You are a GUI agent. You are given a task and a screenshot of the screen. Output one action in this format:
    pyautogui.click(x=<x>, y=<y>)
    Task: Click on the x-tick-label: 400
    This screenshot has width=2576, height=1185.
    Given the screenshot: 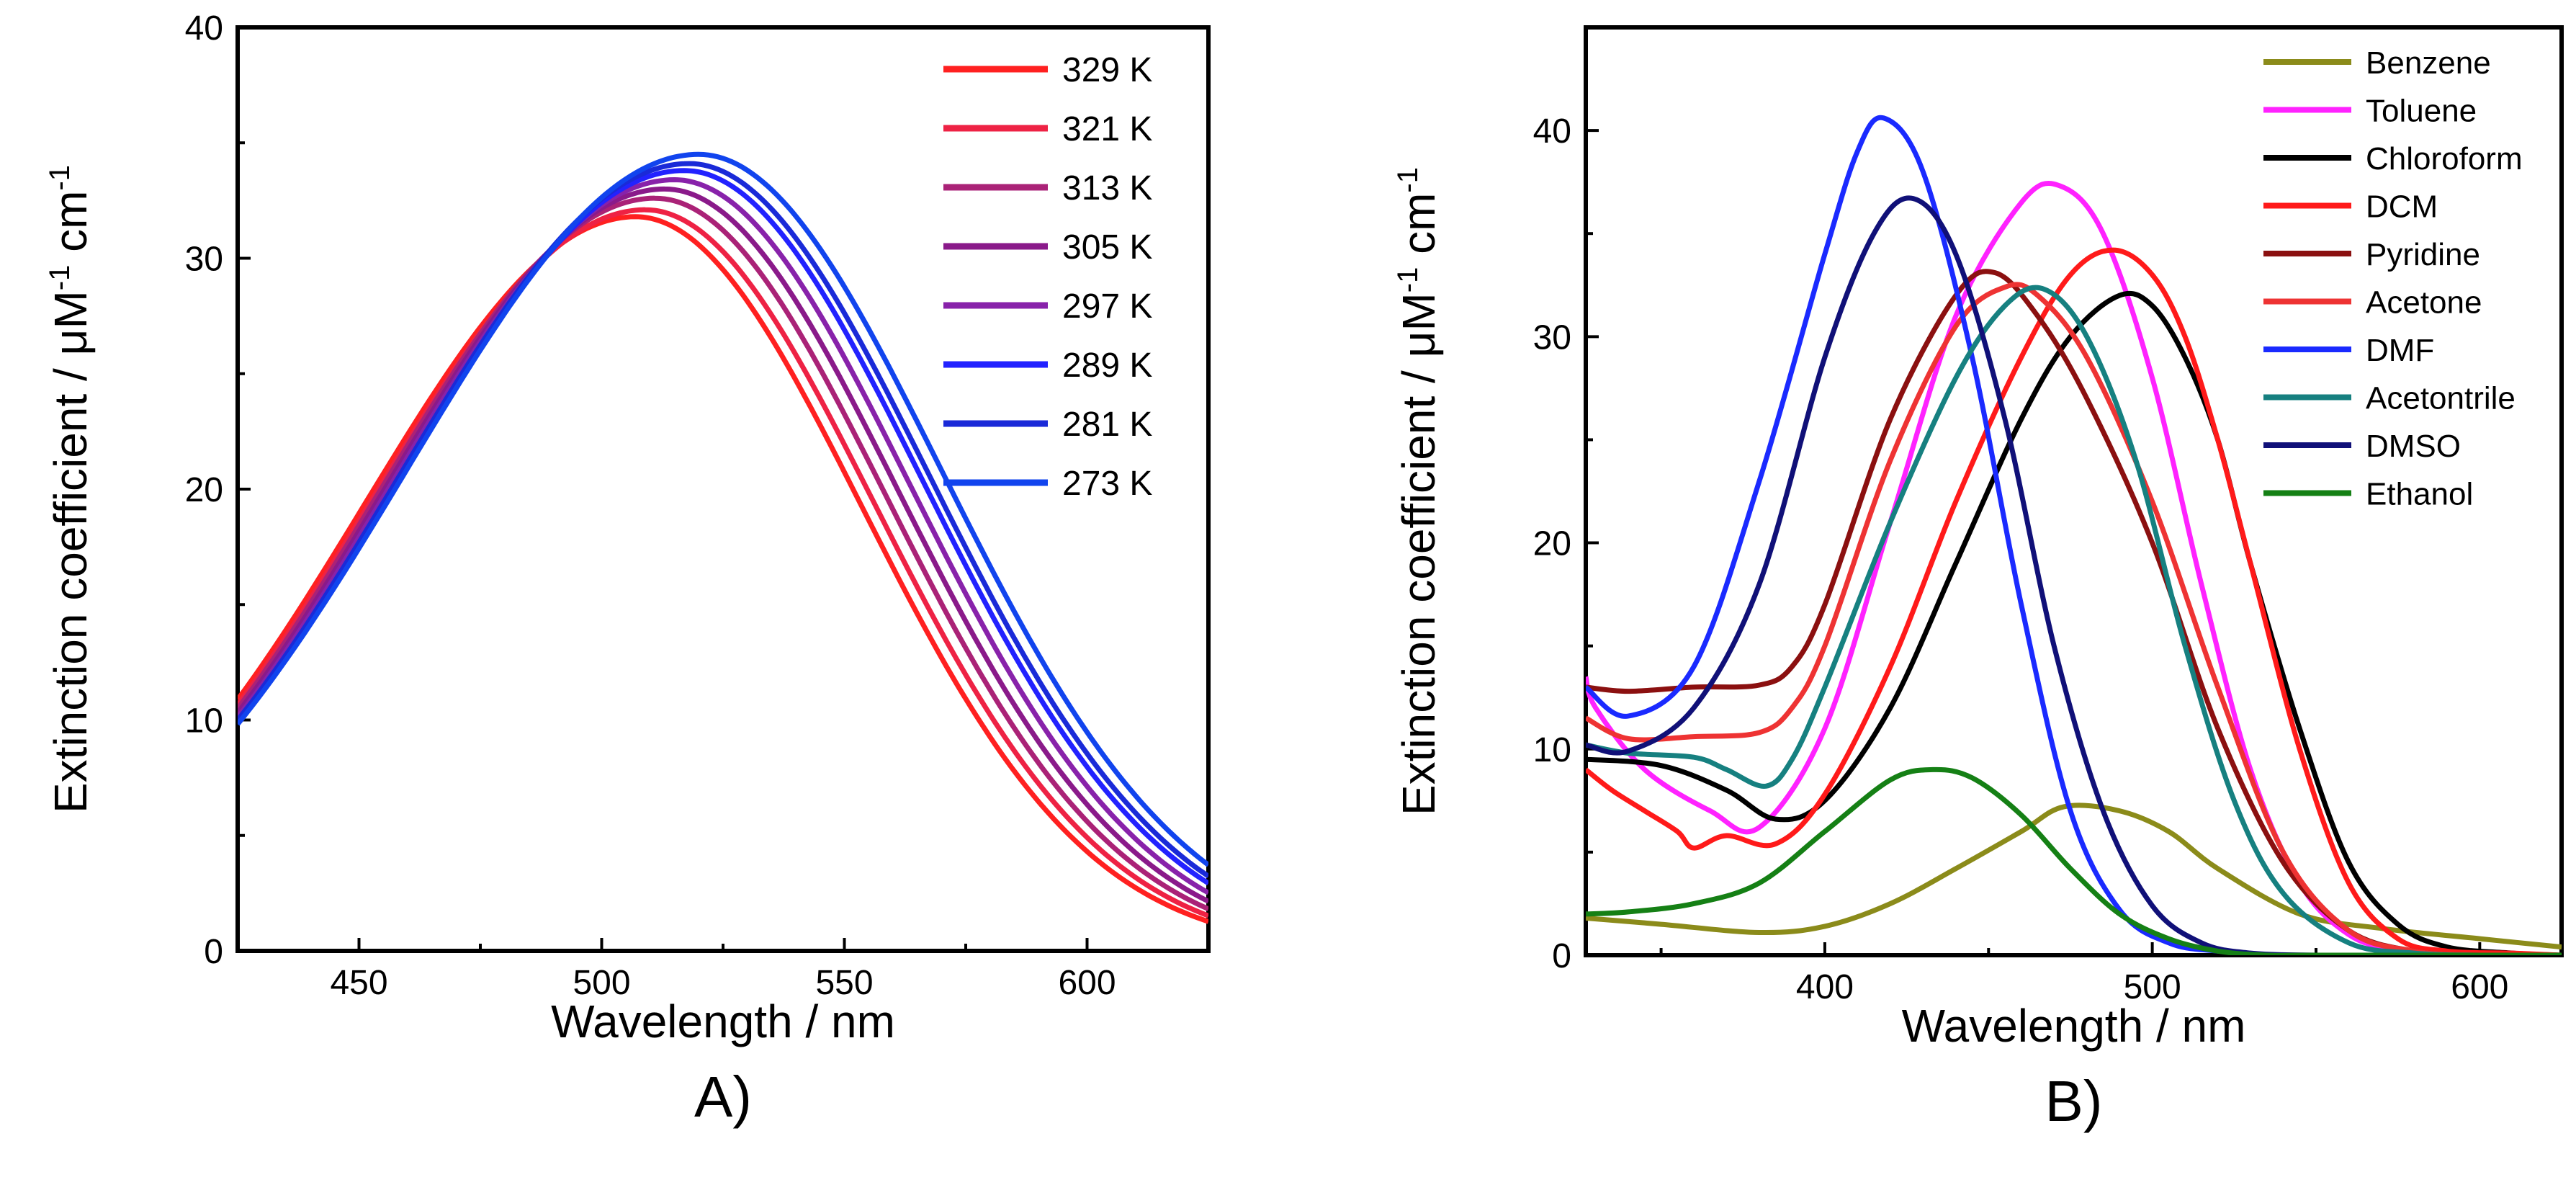 What is the action you would take?
    pyautogui.click(x=1825, y=987)
    